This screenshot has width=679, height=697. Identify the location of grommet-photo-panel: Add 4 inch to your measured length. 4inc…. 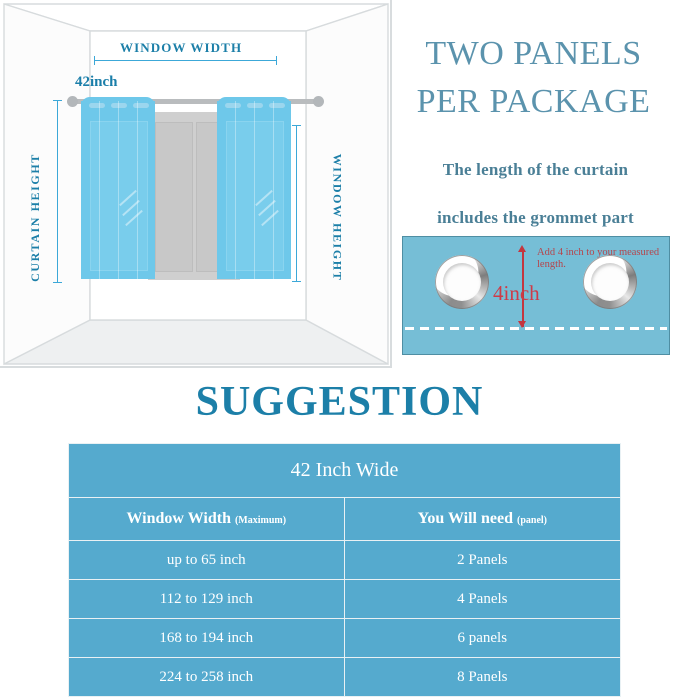
(536, 295).